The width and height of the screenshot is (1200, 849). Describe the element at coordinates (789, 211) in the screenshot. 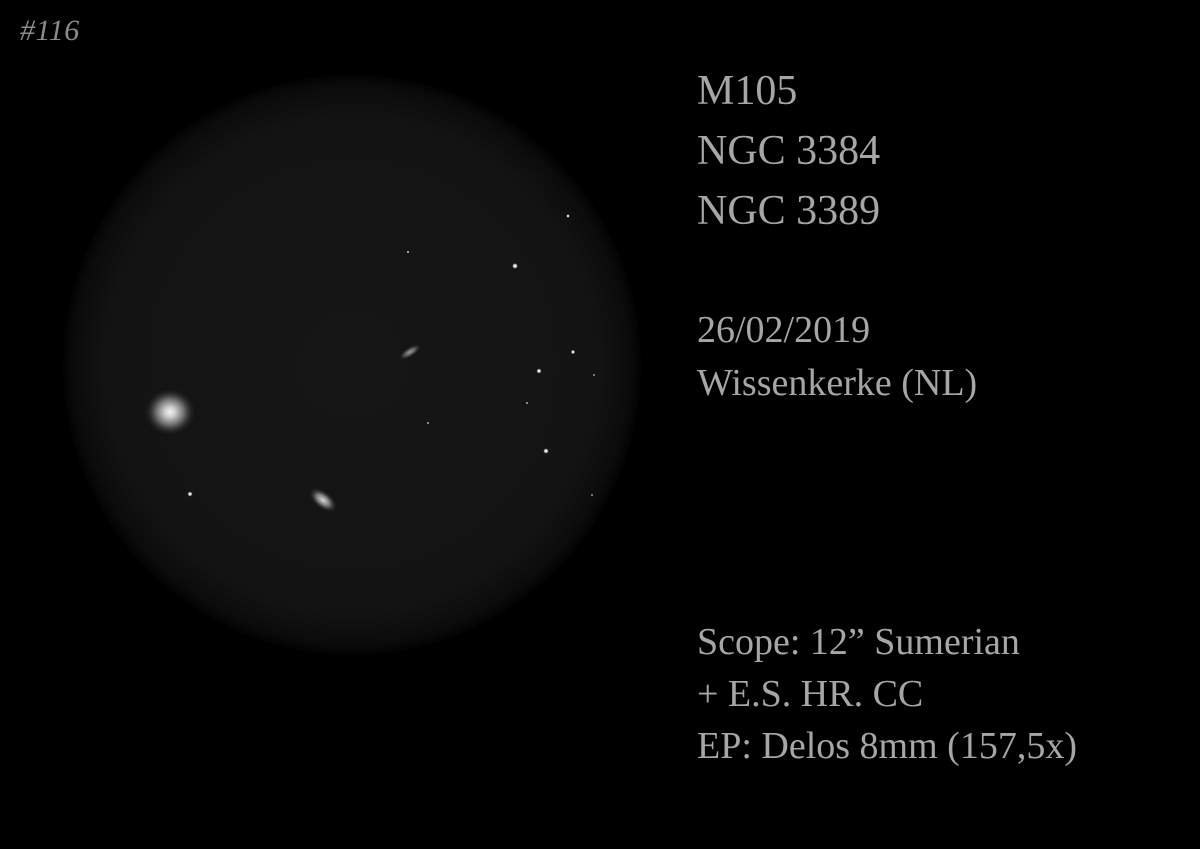

I see `object-name-ngc-3389: NGC 3389` at that location.